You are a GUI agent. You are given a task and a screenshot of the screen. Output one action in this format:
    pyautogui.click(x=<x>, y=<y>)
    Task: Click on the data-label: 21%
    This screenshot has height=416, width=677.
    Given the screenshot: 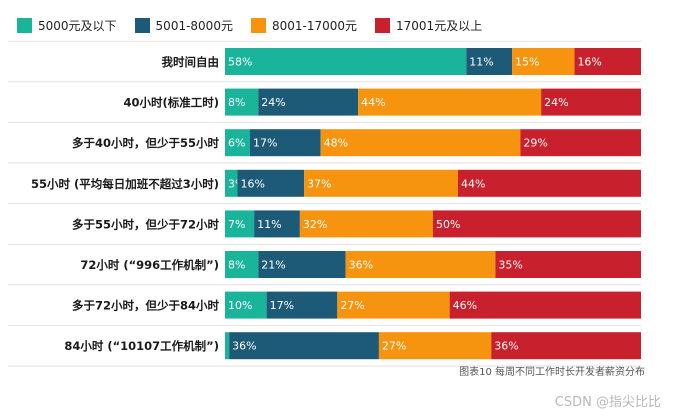 What is the action you would take?
    pyautogui.click(x=273, y=265)
    